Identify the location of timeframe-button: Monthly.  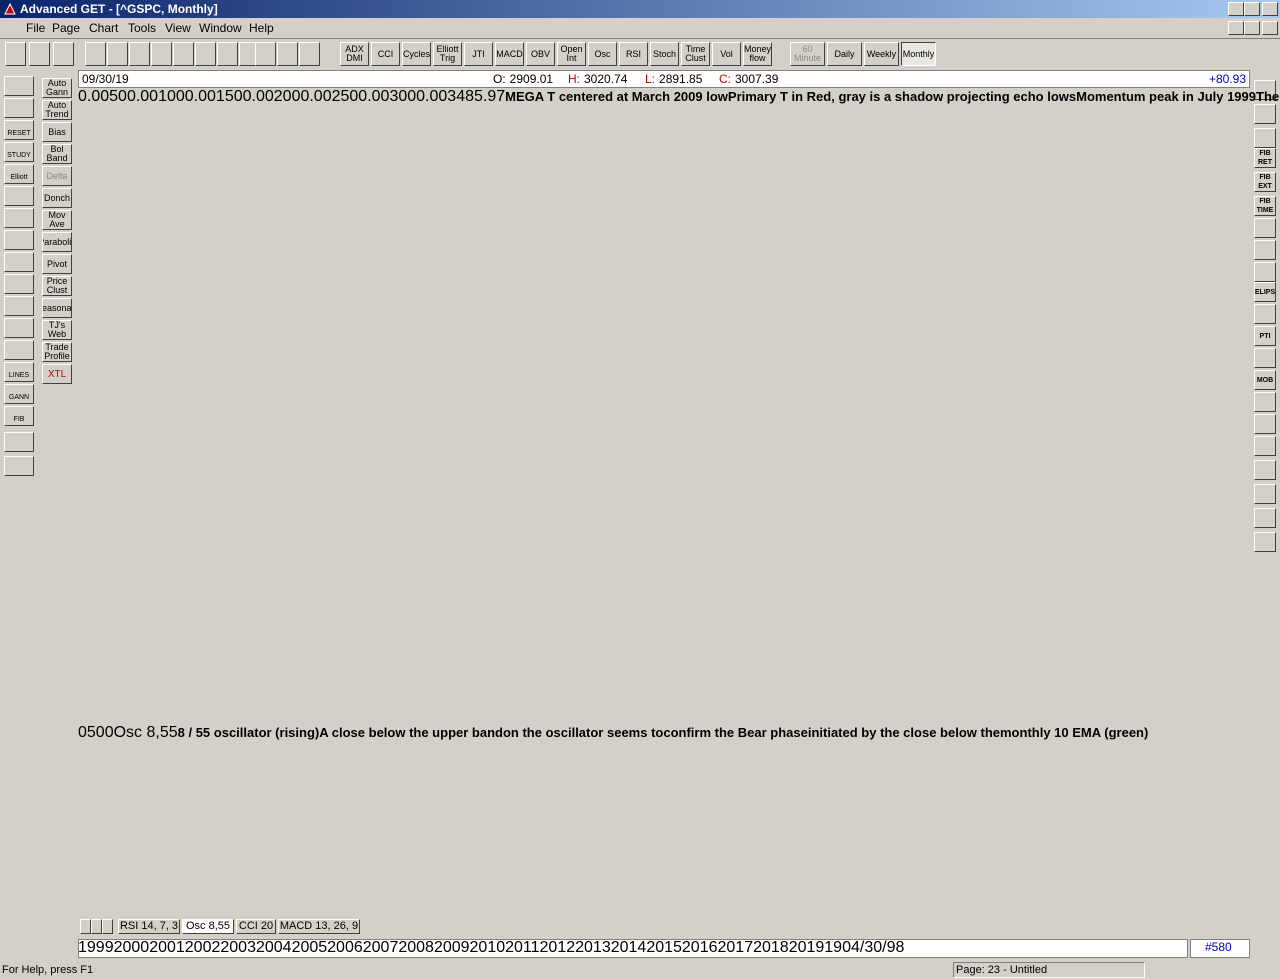
(918, 54).